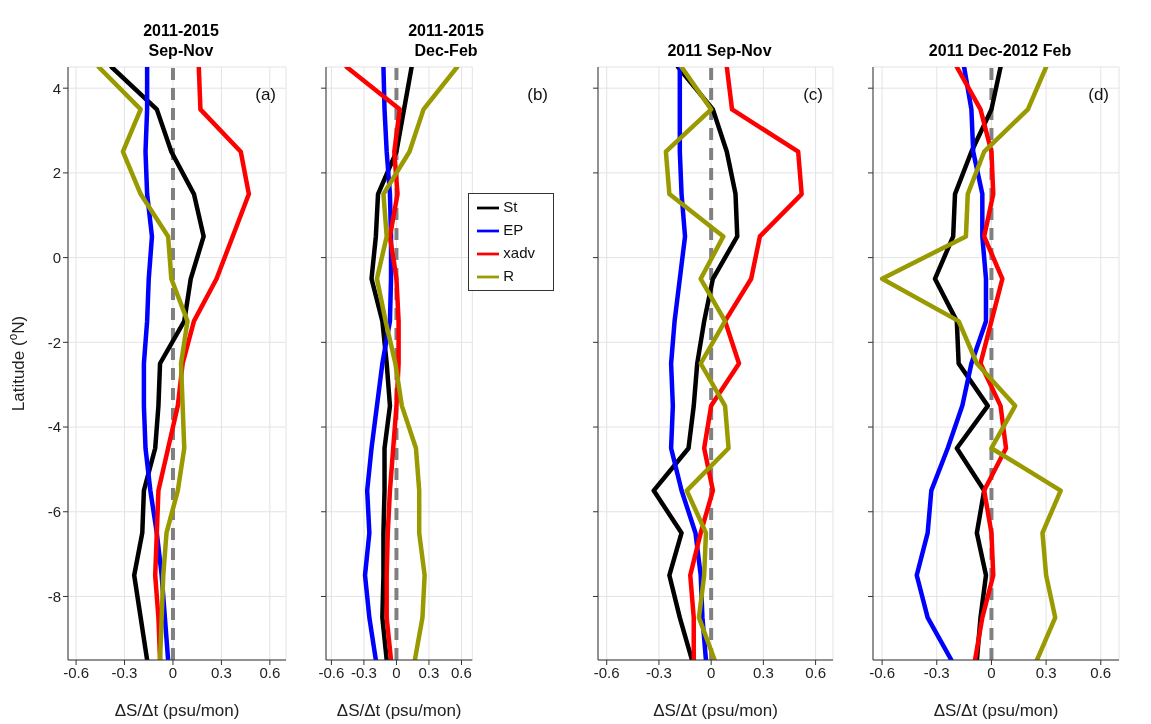 This screenshot has height=724, width=1151. What do you see at coordinates (265, 95) in the screenshot?
I see `annotation: (a)` at bounding box center [265, 95].